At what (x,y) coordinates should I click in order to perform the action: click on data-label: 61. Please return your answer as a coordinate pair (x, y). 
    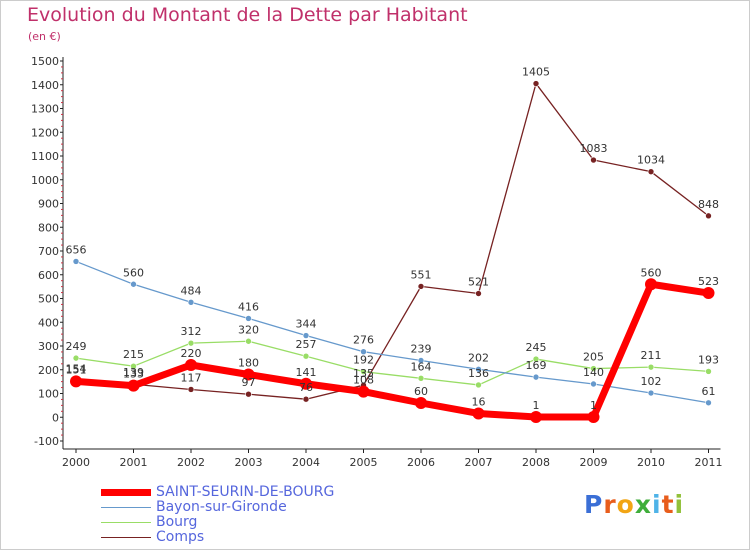
    Looking at the image, I should click on (709, 391).